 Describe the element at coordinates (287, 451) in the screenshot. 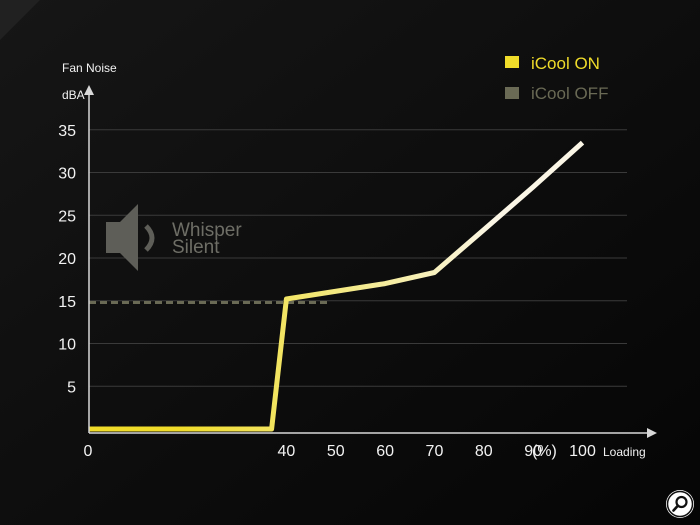

I see `x-tick-label: 40` at that location.